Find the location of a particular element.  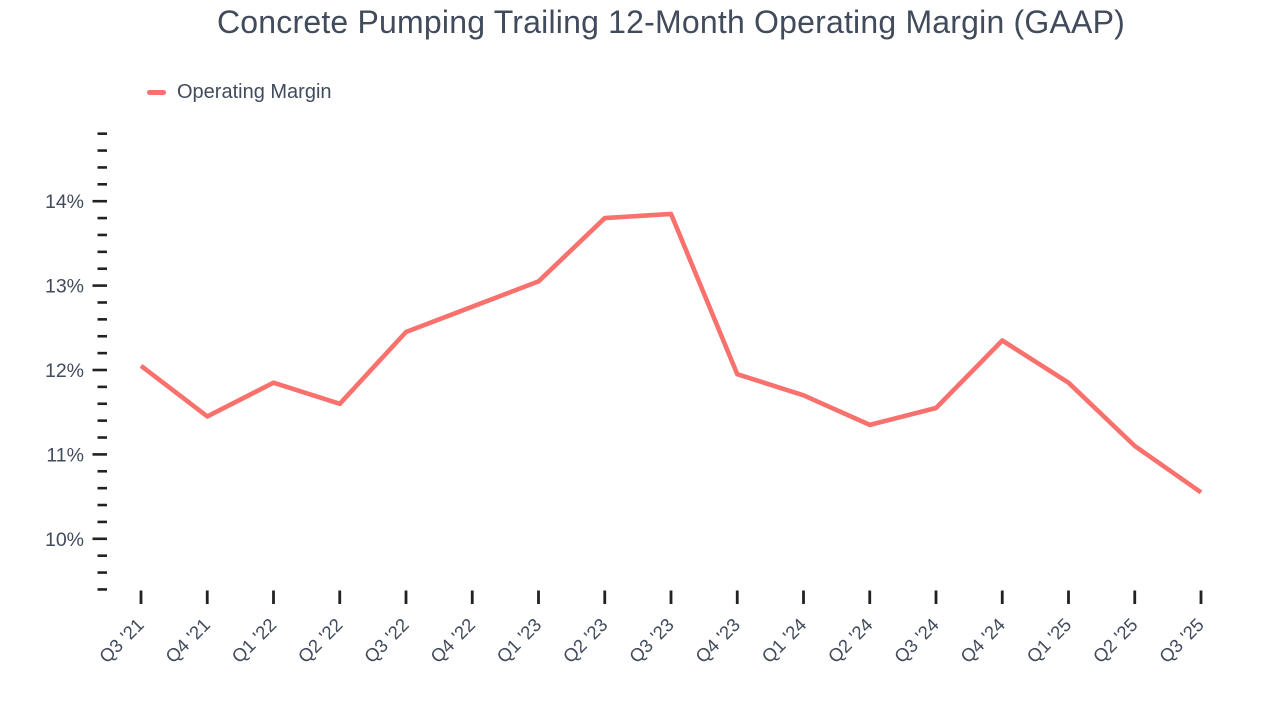

x-tick-label: Q2 '25 is located at coordinates (1115, 640).